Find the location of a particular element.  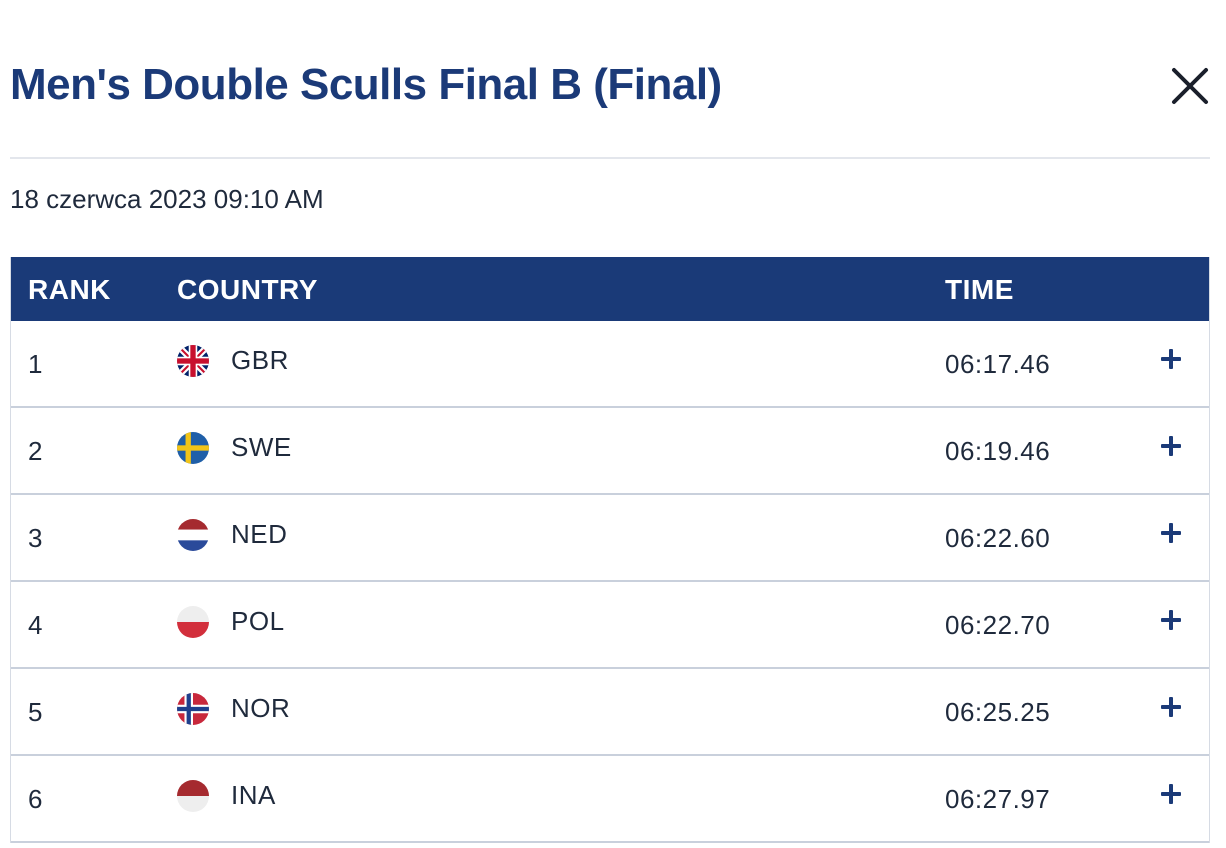

modal-header: Men's Double Sculls Final B (Final) is located at coordinates (610, 87).